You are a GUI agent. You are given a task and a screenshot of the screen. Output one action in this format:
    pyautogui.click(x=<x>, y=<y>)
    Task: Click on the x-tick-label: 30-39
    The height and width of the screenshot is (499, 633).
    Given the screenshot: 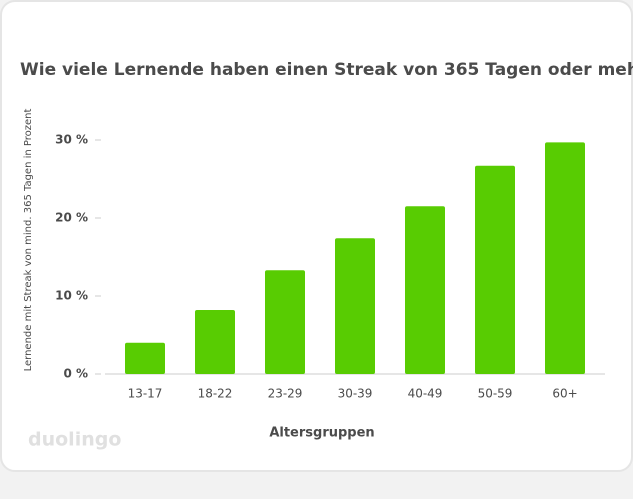 What is the action you would take?
    pyautogui.click(x=355, y=394)
    